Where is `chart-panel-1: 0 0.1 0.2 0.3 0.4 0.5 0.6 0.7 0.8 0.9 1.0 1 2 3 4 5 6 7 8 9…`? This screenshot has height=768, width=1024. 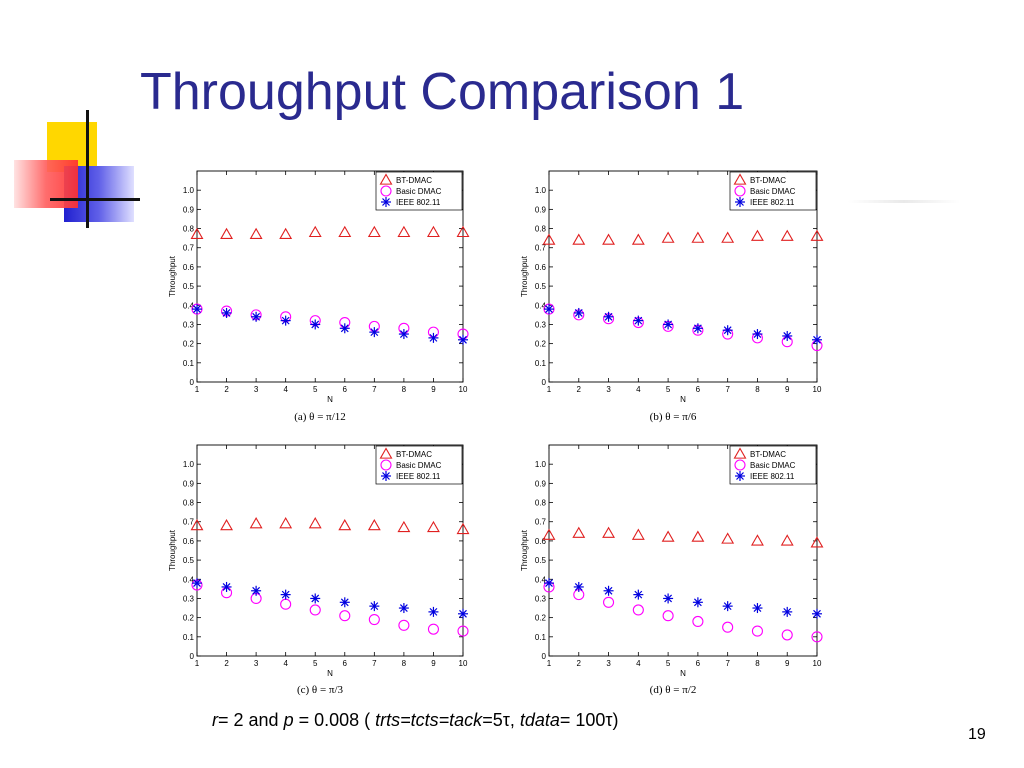 chart-panel-1: 0 0.1 0.2 0.3 0.4 0.5 0.6 0.7 0.8 0.9 1.0 1 2 3 4 5 6 7 8 9… is located at coordinates (319, 296).